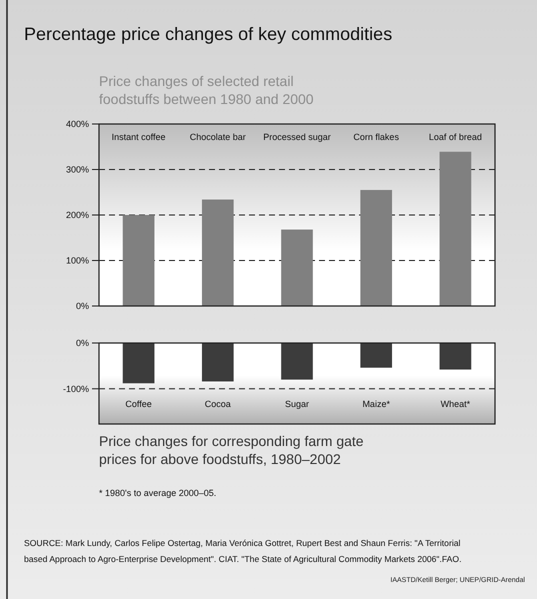  I want to click on x-tick-label: Corn flakes, so click(376, 137).